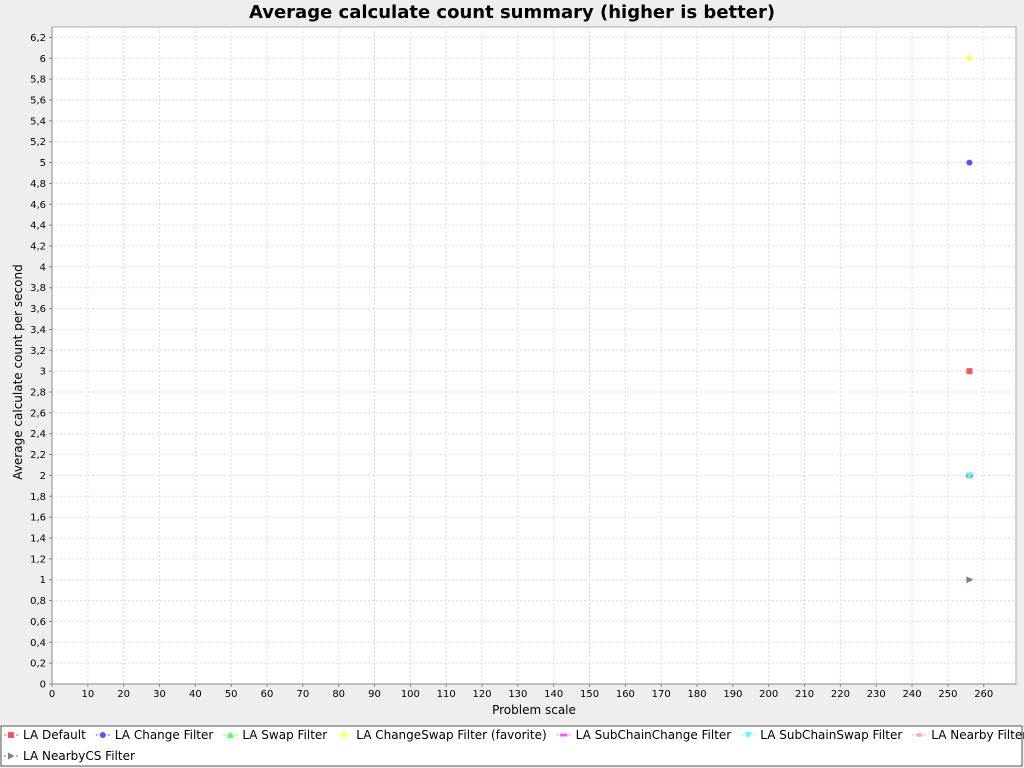 This screenshot has width=1024, height=768. What do you see at coordinates (983, 694) in the screenshot?
I see `x-tick-label: 260` at bounding box center [983, 694].